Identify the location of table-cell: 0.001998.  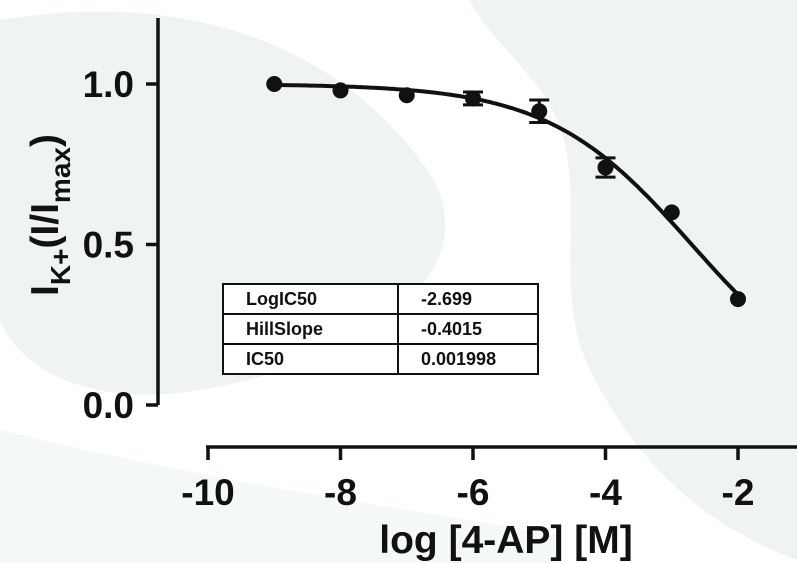
(468, 359).